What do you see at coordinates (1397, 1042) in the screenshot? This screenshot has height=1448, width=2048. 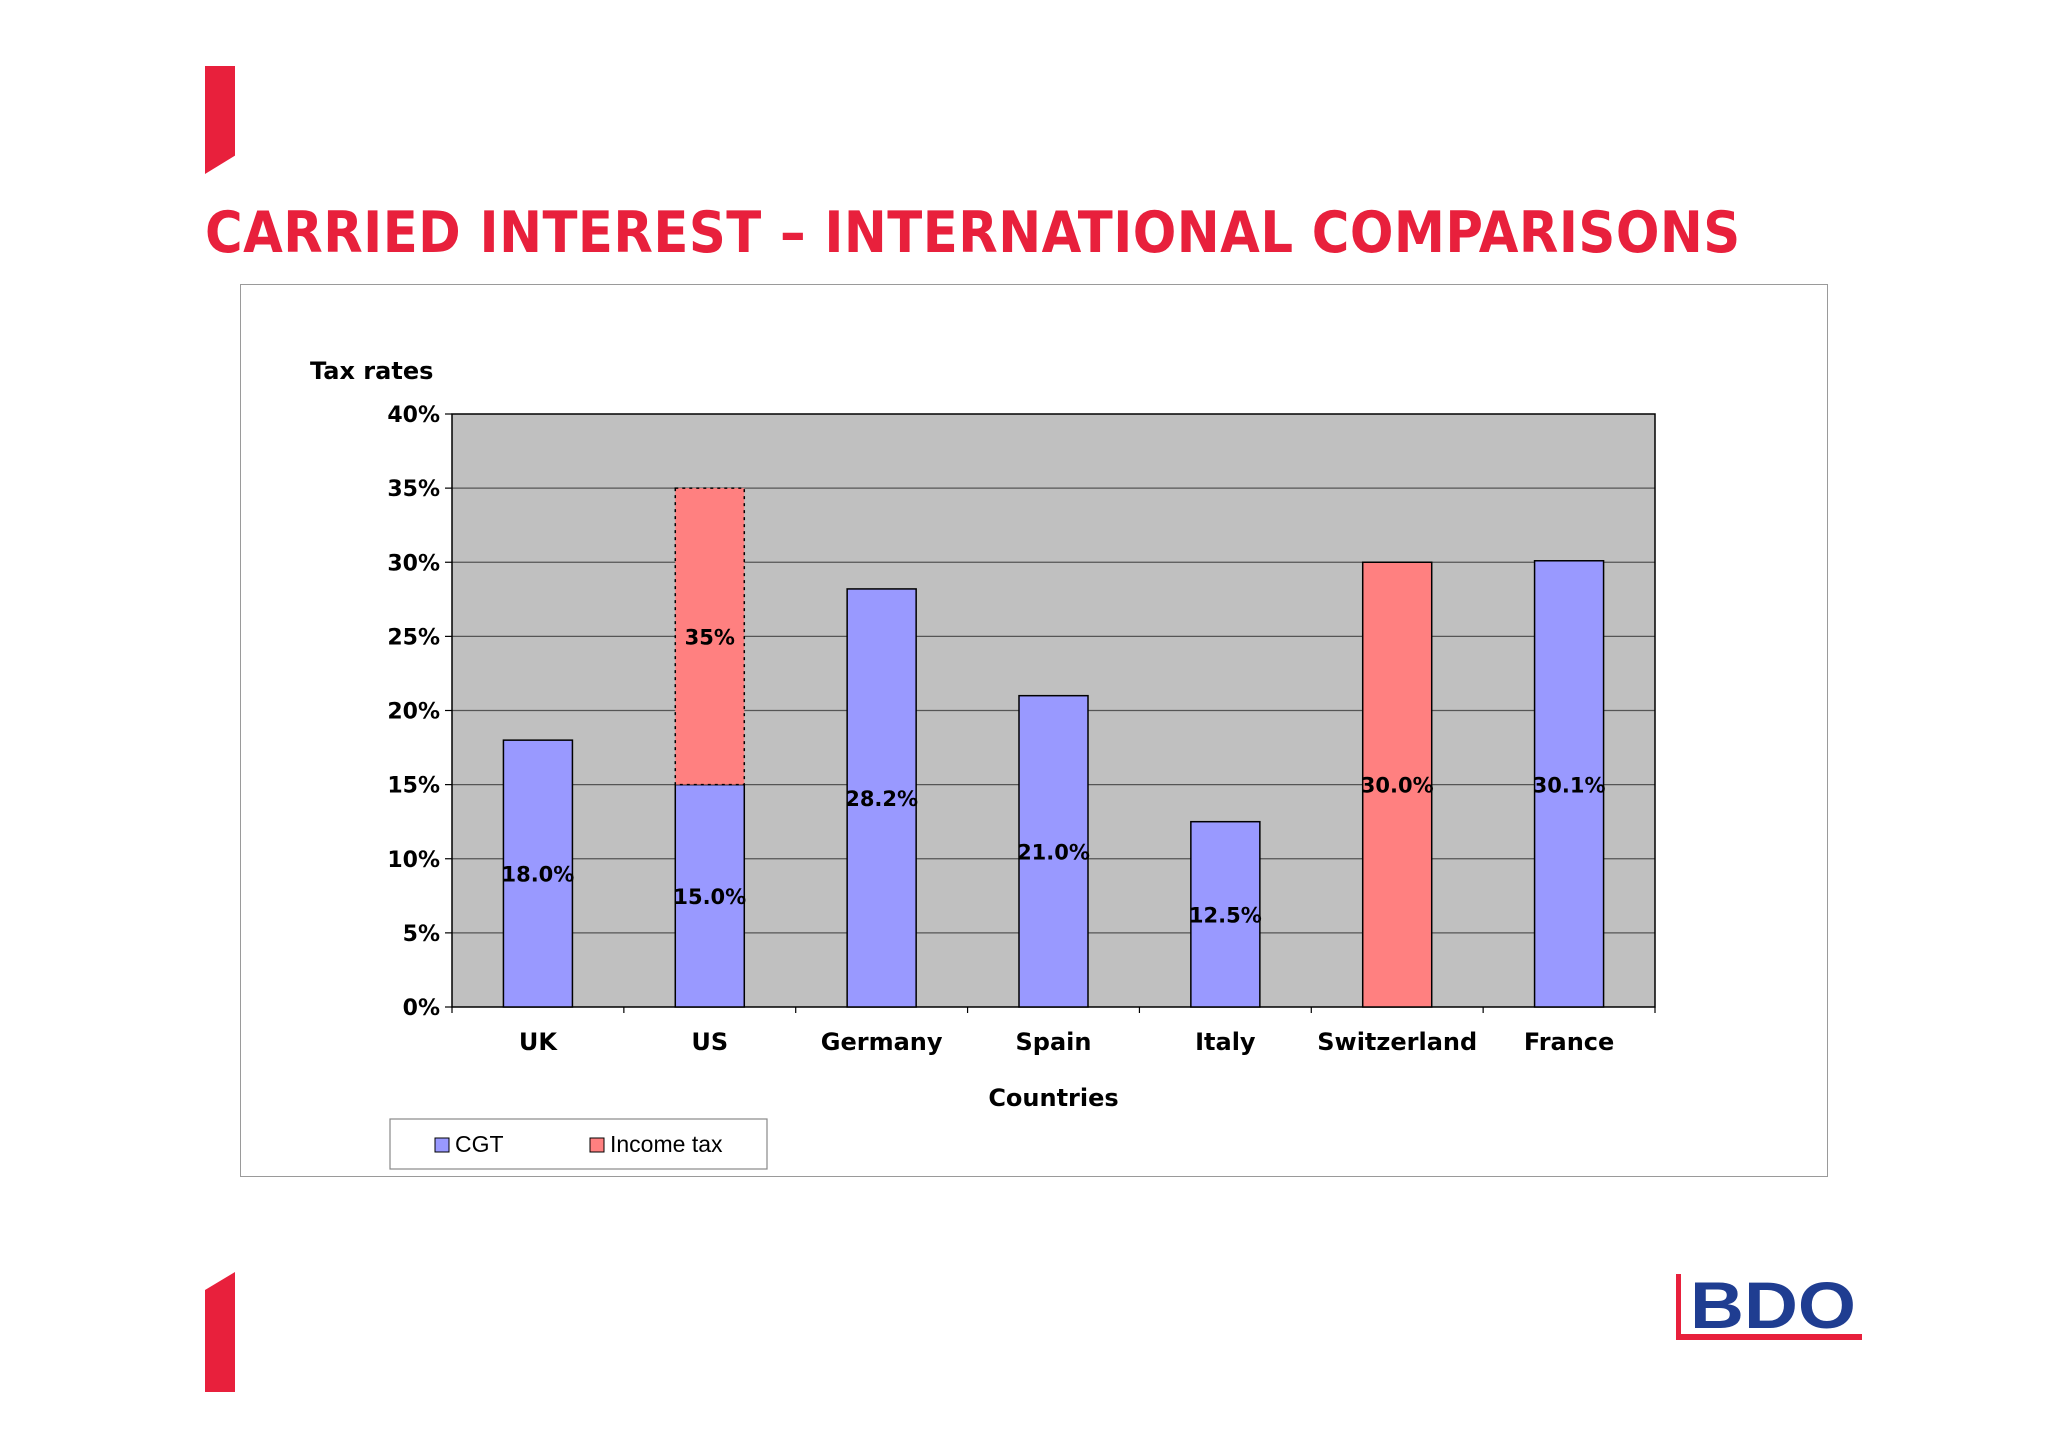 I see `x-tick-label: Switzerland` at bounding box center [1397, 1042].